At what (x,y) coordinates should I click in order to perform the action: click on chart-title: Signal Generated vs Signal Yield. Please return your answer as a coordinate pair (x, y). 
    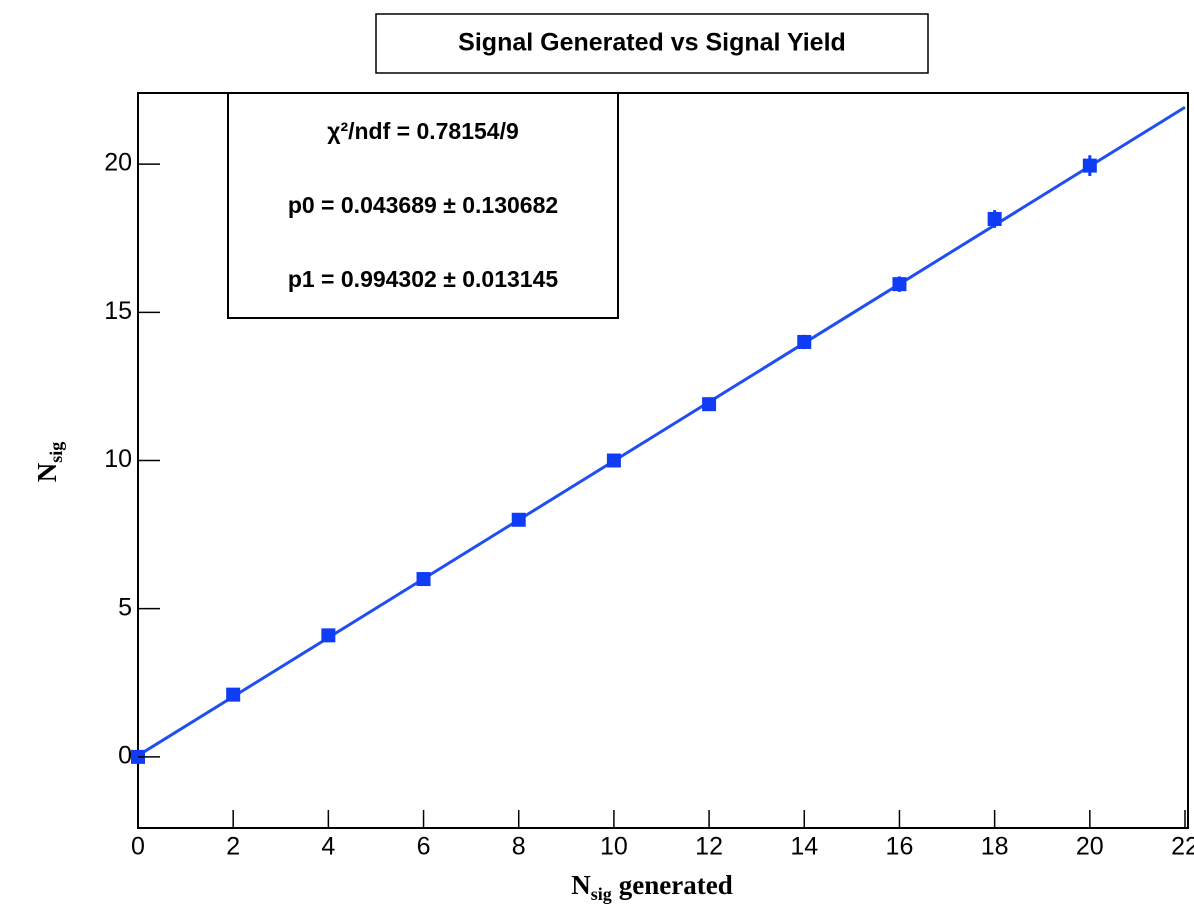
    Looking at the image, I should click on (652, 43).